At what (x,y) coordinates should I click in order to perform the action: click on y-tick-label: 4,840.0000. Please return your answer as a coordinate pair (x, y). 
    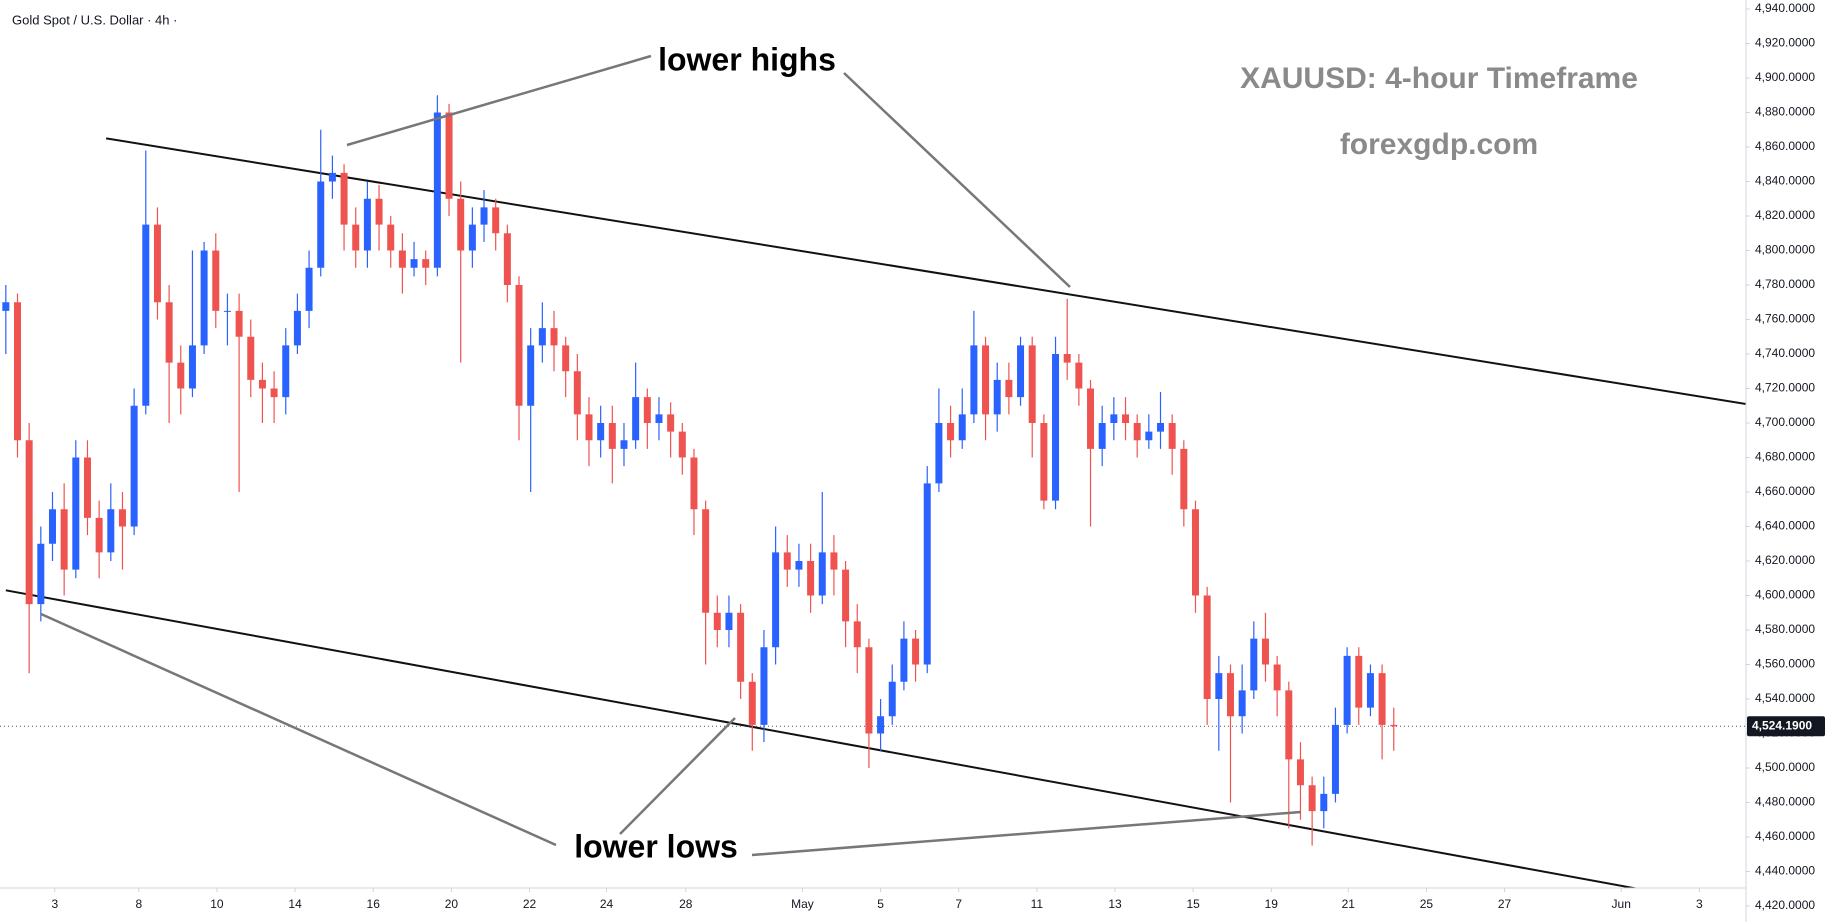
    Looking at the image, I should click on (1785, 181).